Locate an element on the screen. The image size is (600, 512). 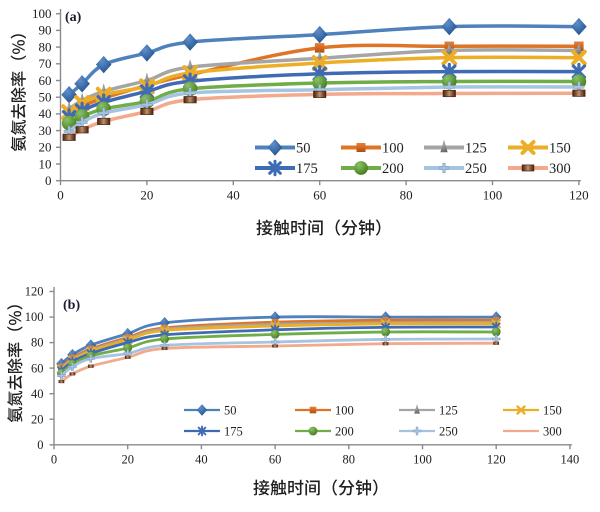
svg-text: (a) is located at coordinates (73, 17).